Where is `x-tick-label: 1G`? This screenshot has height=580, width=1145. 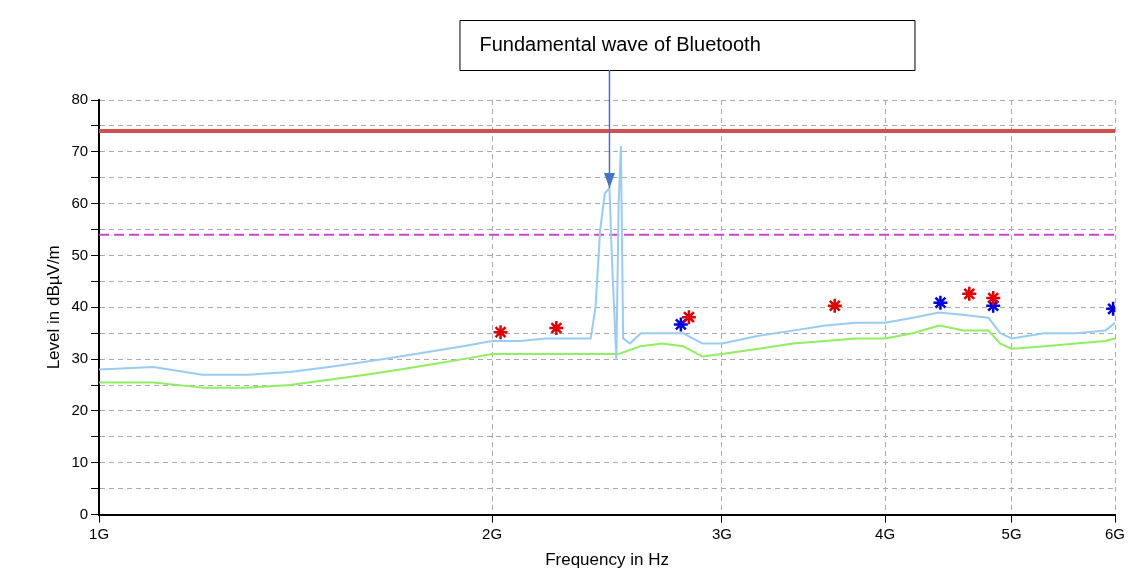
x-tick-label: 1G is located at coordinates (99, 533).